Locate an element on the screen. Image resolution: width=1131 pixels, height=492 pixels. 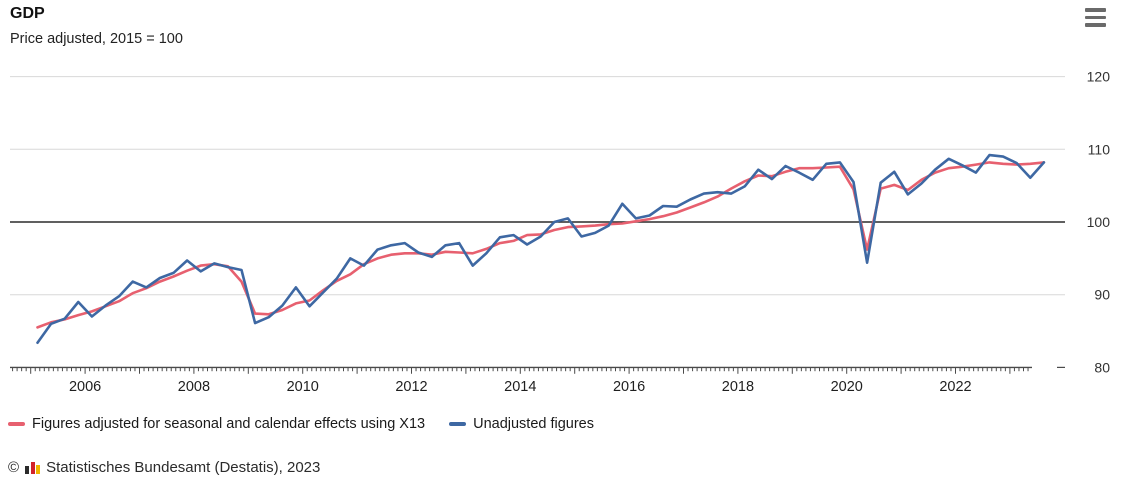
x-axis-ticks is located at coordinates (520, 370).